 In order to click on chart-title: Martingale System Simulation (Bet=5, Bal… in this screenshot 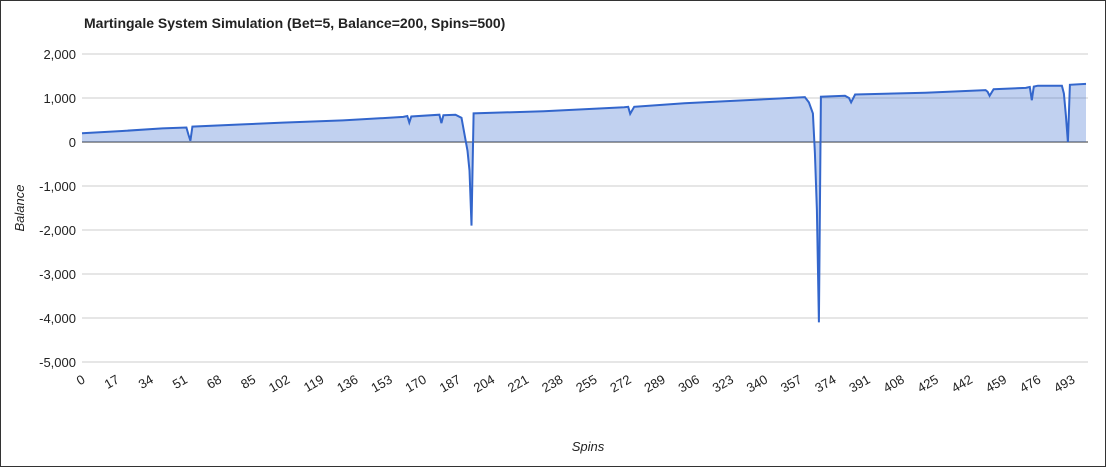, I will do `click(294, 23)`.